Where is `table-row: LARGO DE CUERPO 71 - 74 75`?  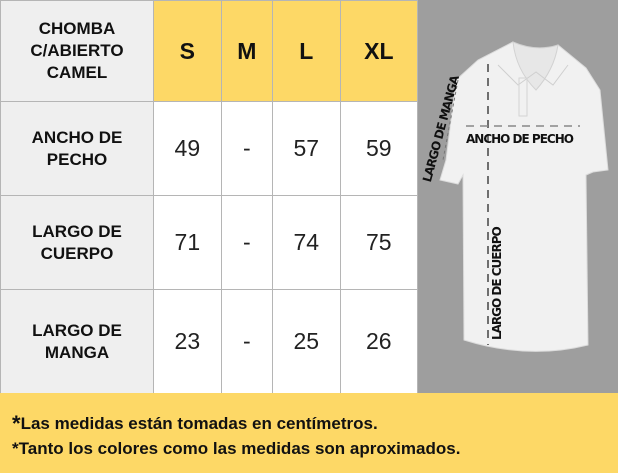 table-row: LARGO DE CUERPO 71 - 74 75 is located at coordinates (209, 242).